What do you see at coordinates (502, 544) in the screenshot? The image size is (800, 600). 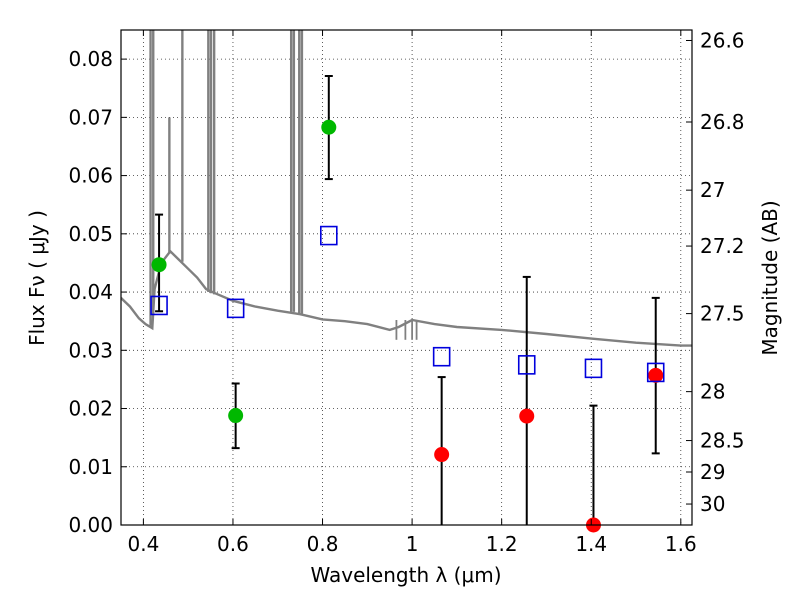 I see `x-tick-label: 1.2` at bounding box center [502, 544].